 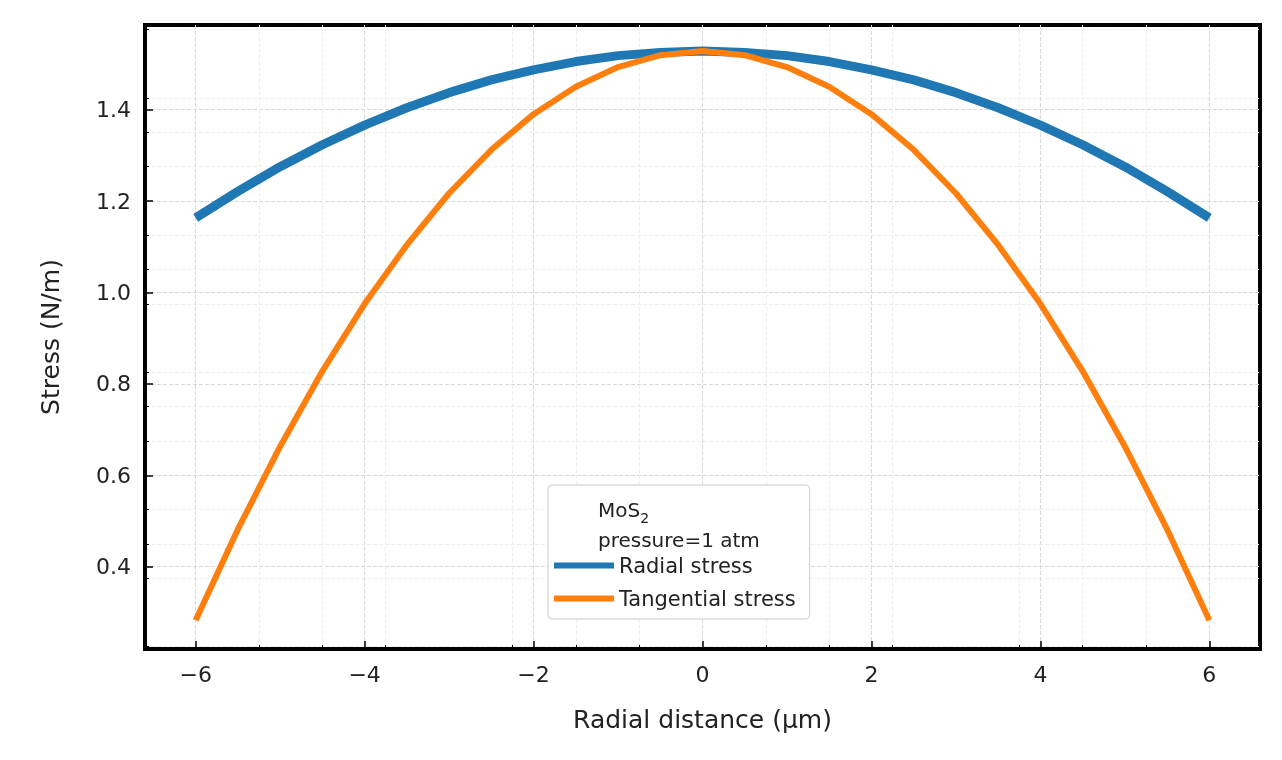 I want to click on y-tick-label: 0.4, so click(x=113, y=567).